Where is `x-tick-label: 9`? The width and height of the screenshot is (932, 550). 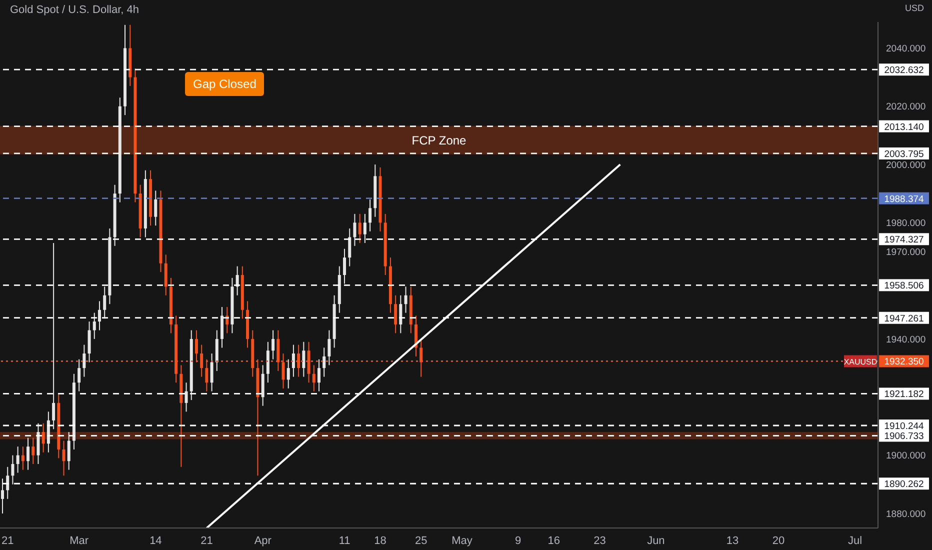
x-tick-label: 9 is located at coordinates (518, 540).